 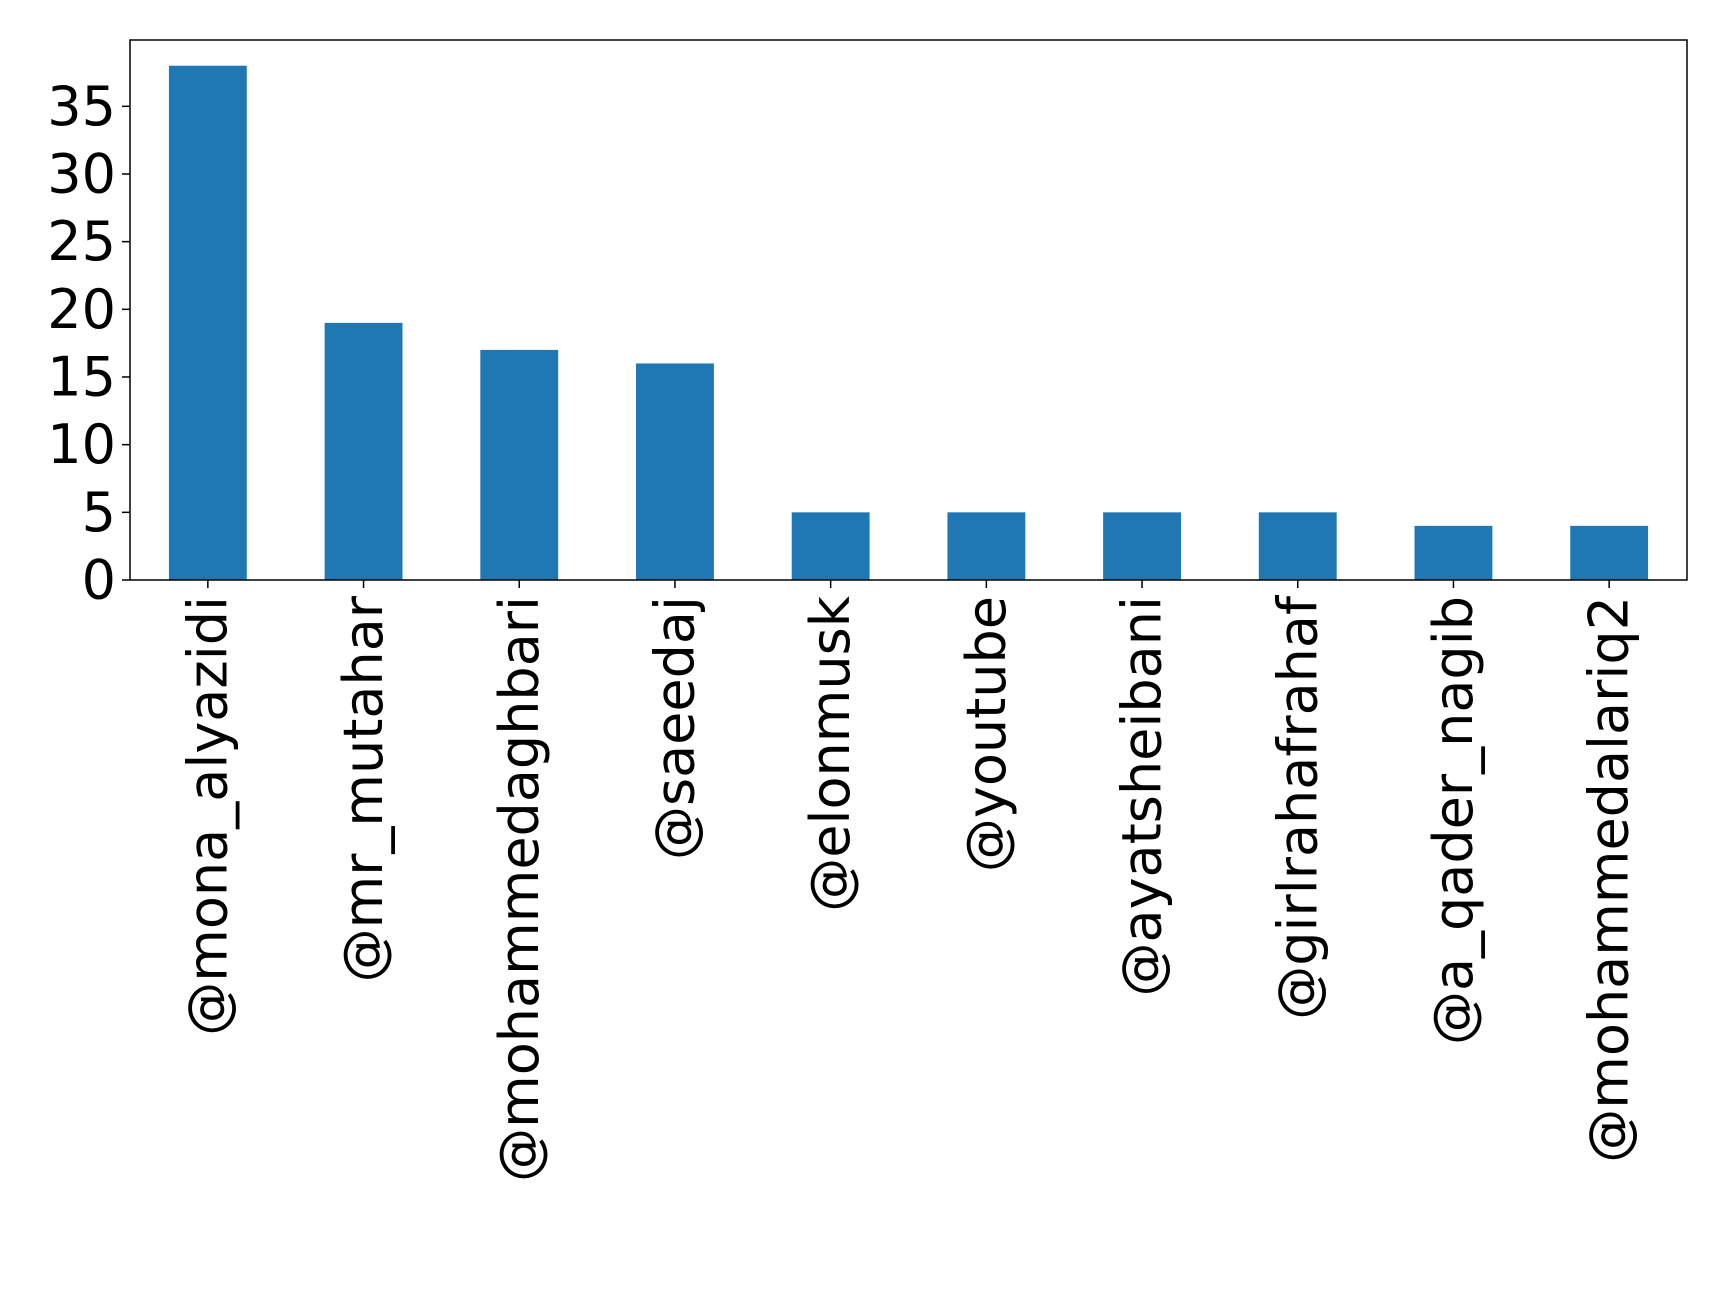 What do you see at coordinates (830, 753) in the screenshot?
I see `x-category-label: @elonmusk` at bounding box center [830, 753].